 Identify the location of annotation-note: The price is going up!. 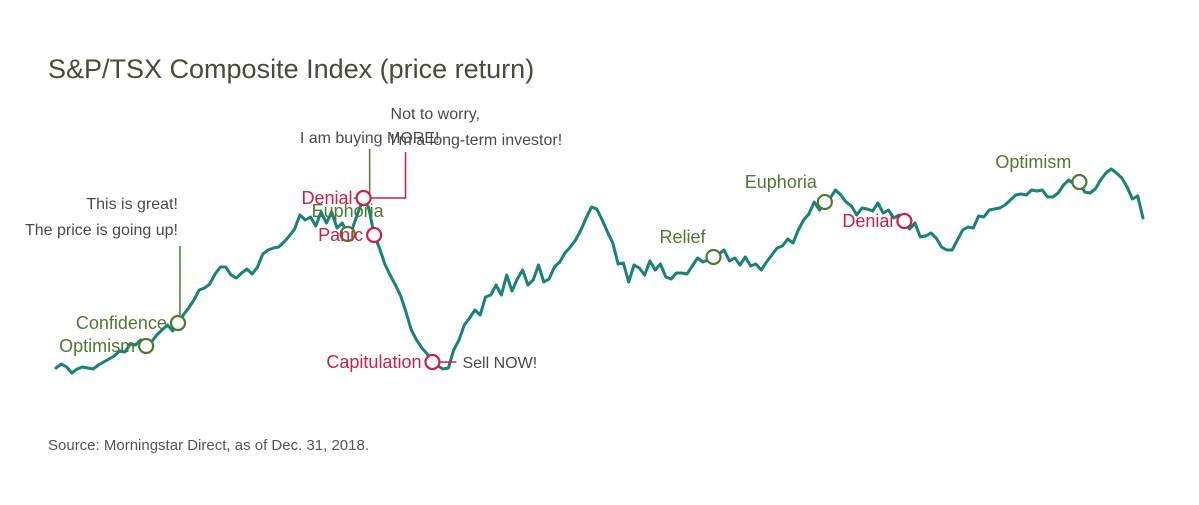
(101, 230).